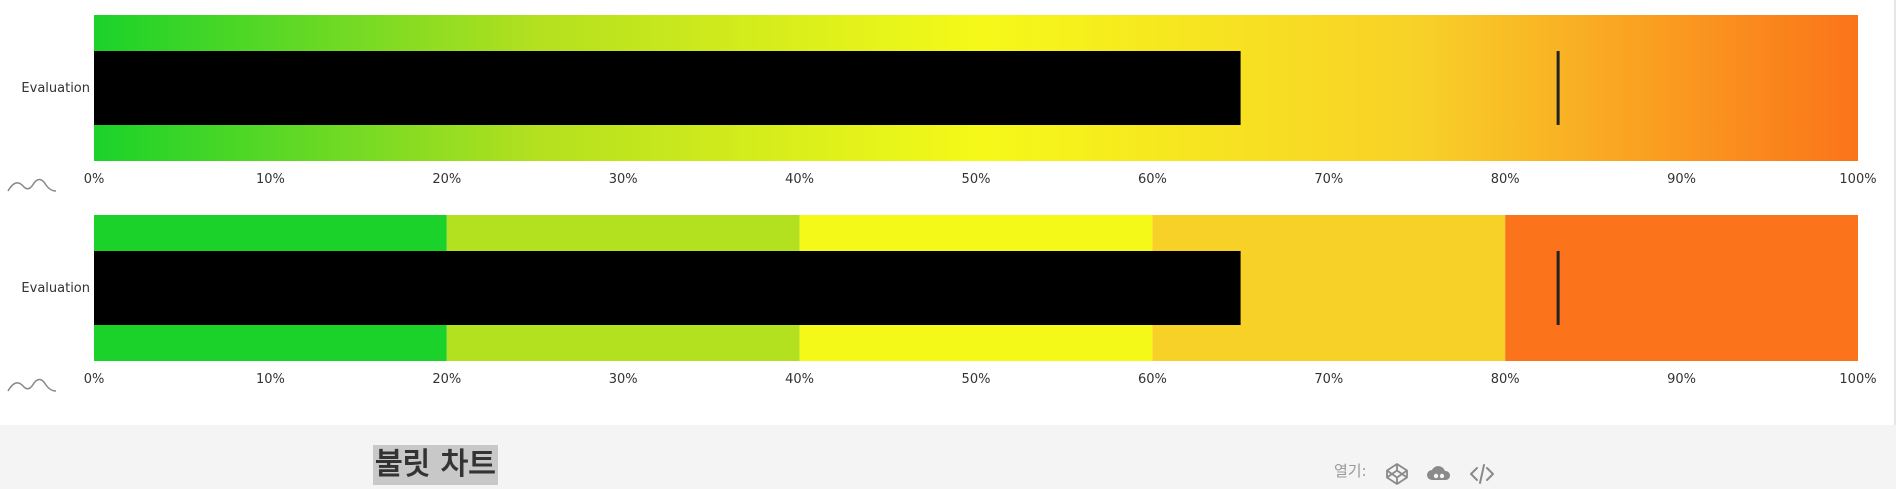 Image resolution: width=1896 pixels, height=489 pixels. I want to click on scrollbar, so click(1895, 212).